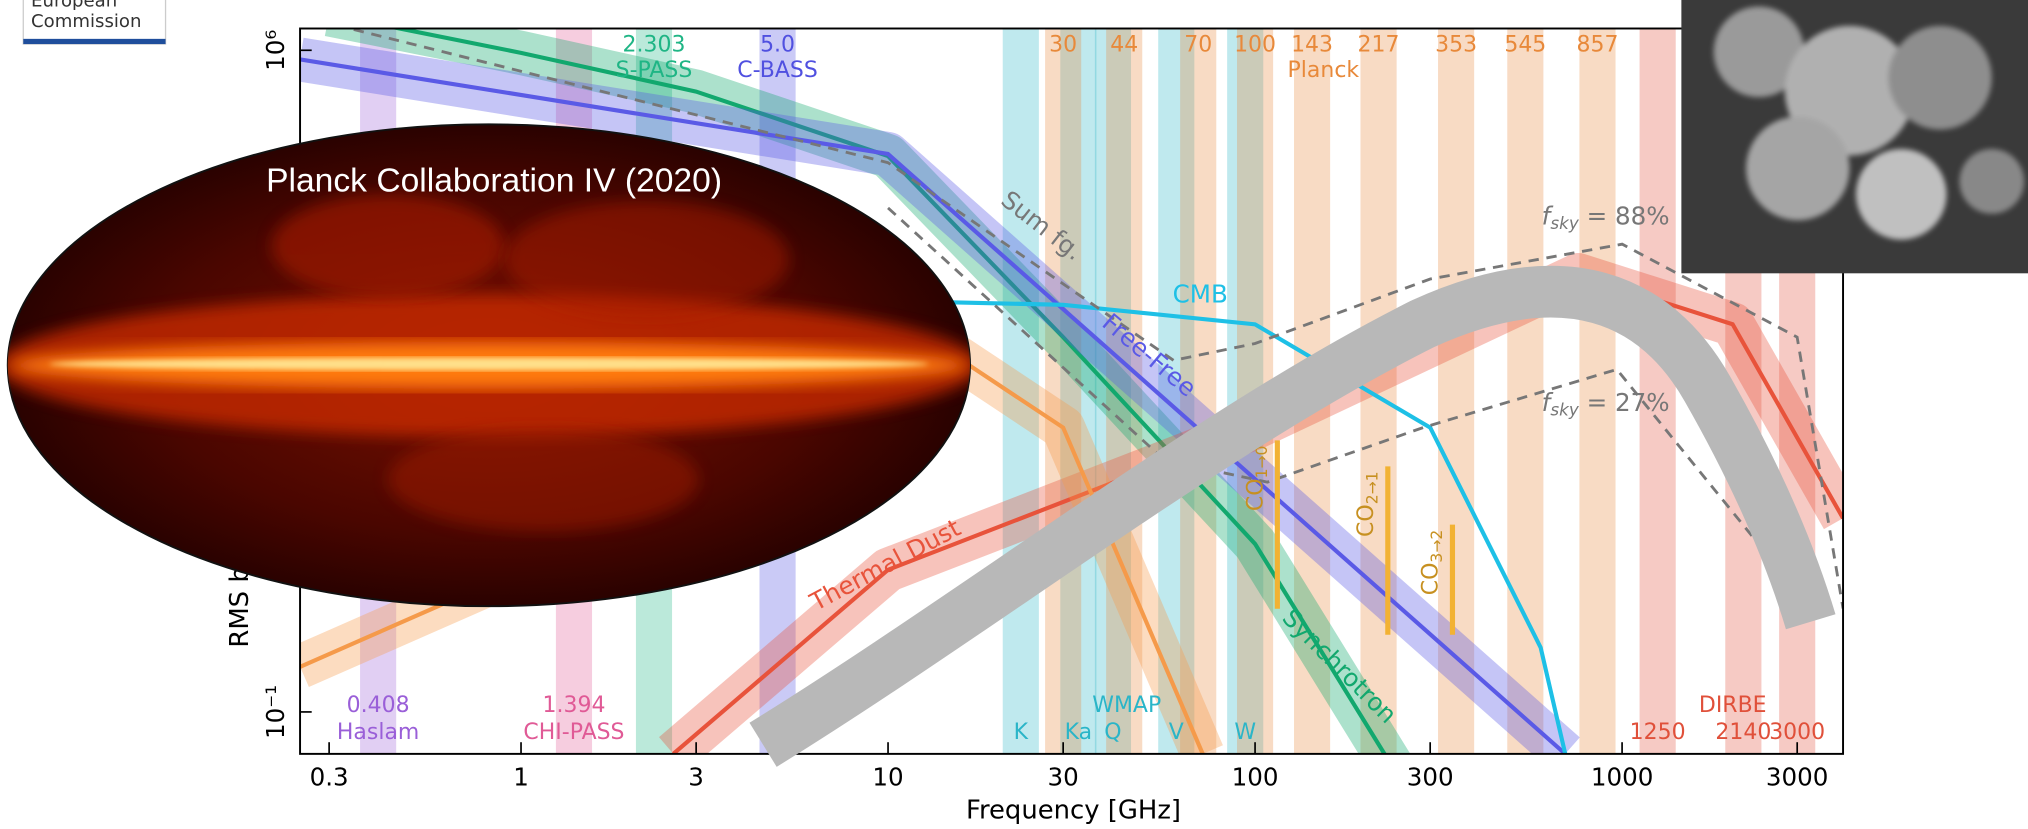 The height and width of the screenshot is (829, 2028). What do you see at coordinates (1073, 810) in the screenshot?
I see `x-axis-label: Frequency [GHz]` at bounding box center [1073, 810].